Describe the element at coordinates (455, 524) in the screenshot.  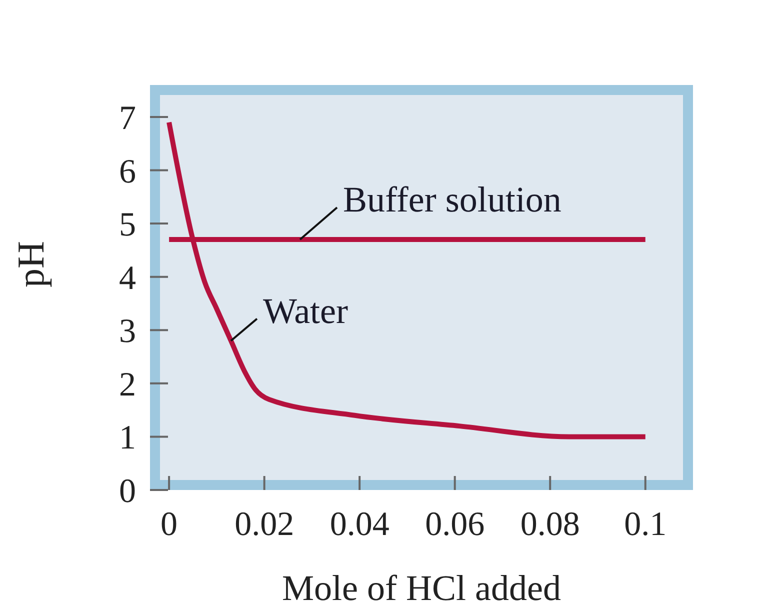
I see `x-tick-label: 0.06` at that location.